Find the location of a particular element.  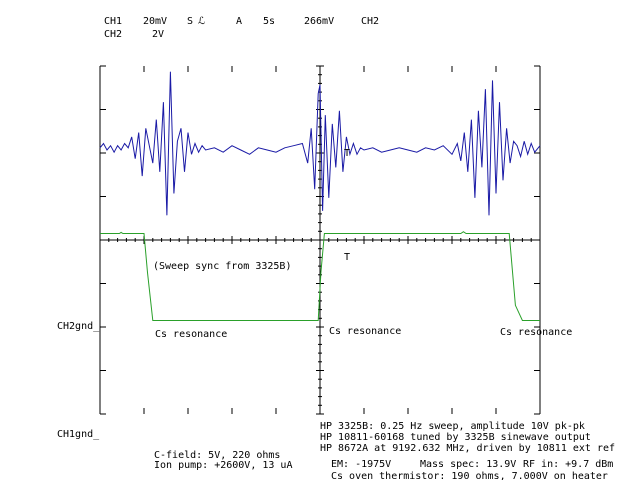

ch1-scale: 20mV is located at coordinates (155, 21).